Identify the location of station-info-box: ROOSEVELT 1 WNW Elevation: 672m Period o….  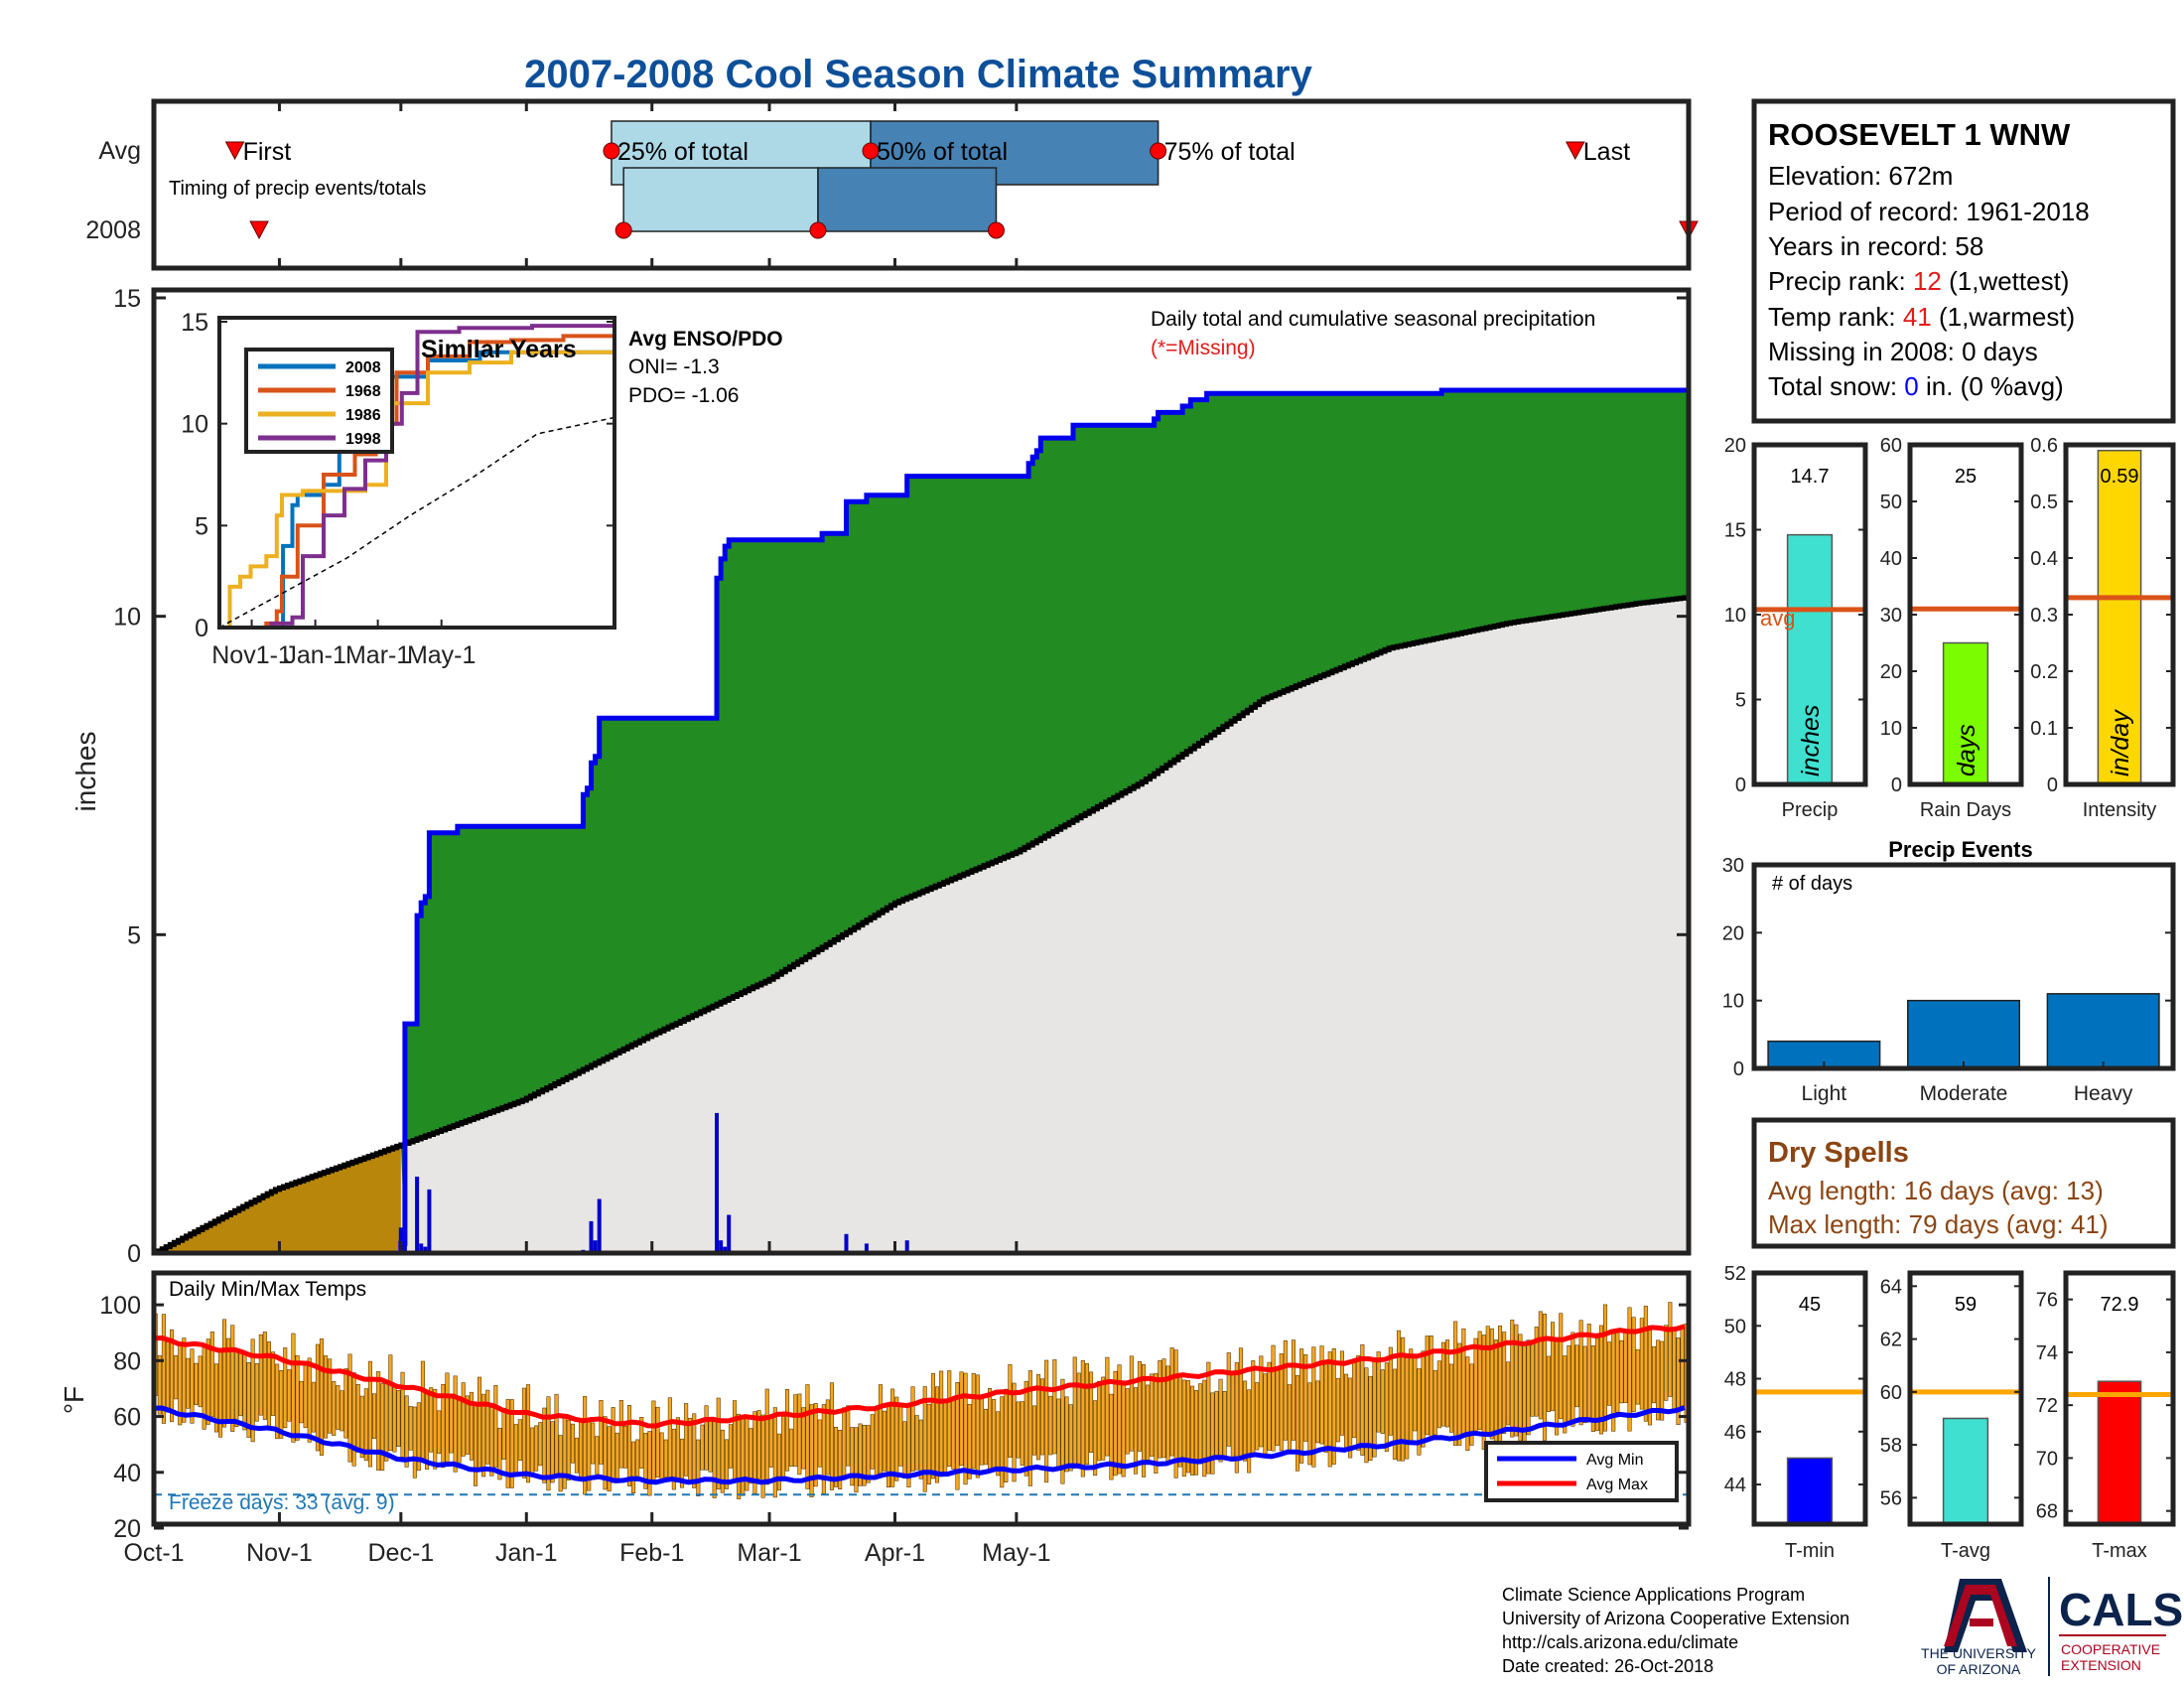
(1963, 261).